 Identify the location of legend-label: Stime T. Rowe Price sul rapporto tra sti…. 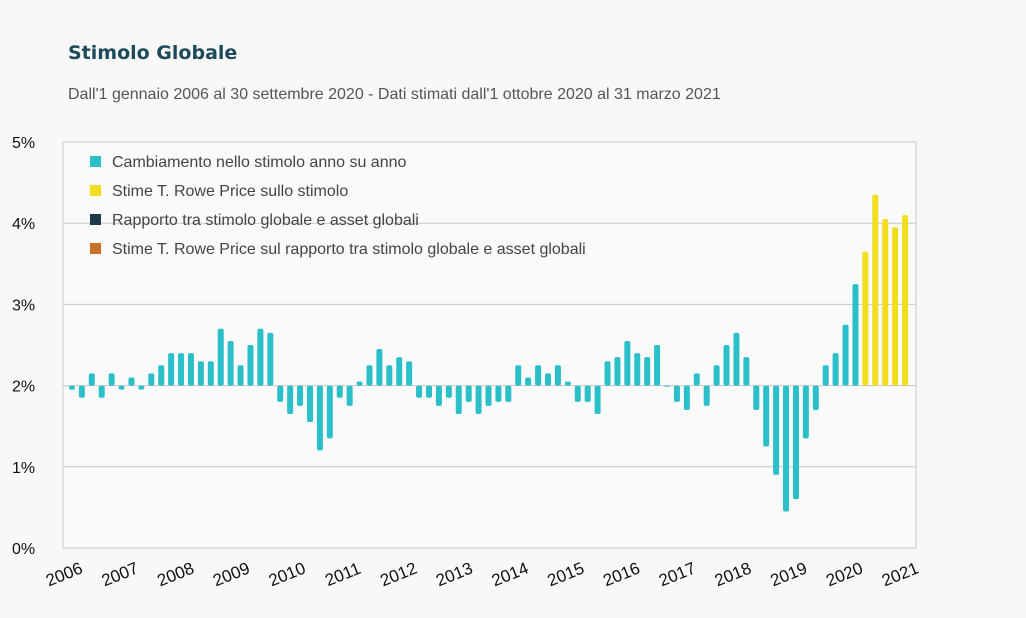
(349, 249).